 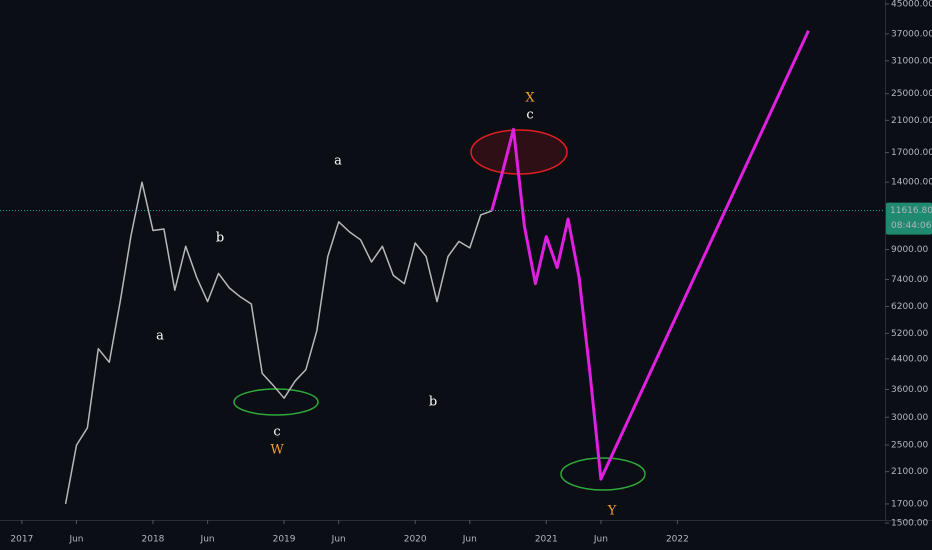 What do you see at coordinates (911, 61) in the screenshot?
I see `y-tick-label: 31000.00` at bounding box center [911, 61].